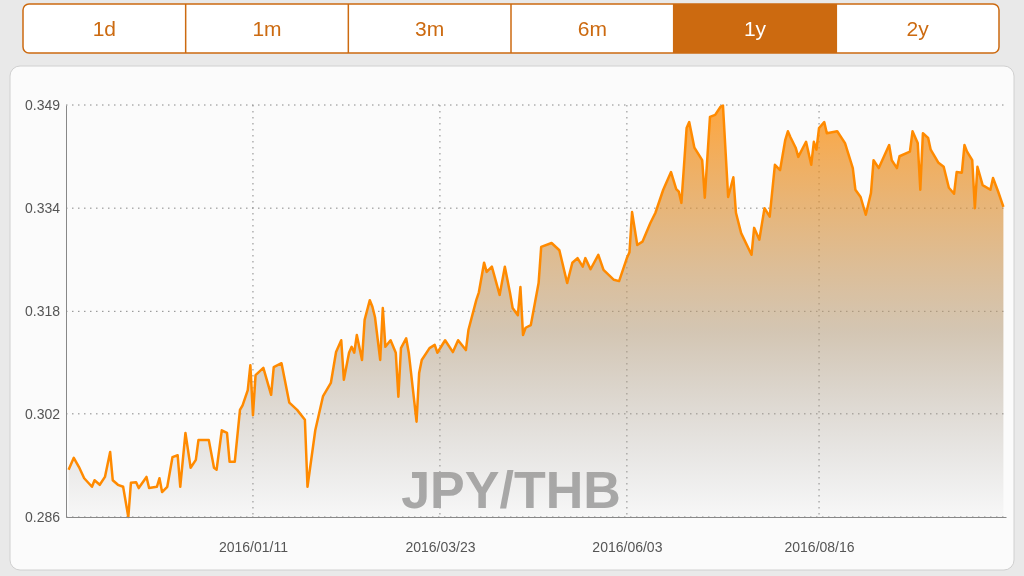 This screenshot has width=1024, height=576. Describe the element at coordinates (42, 516) in the screenshot. I see `y-tick-label: 0.286` at that location.